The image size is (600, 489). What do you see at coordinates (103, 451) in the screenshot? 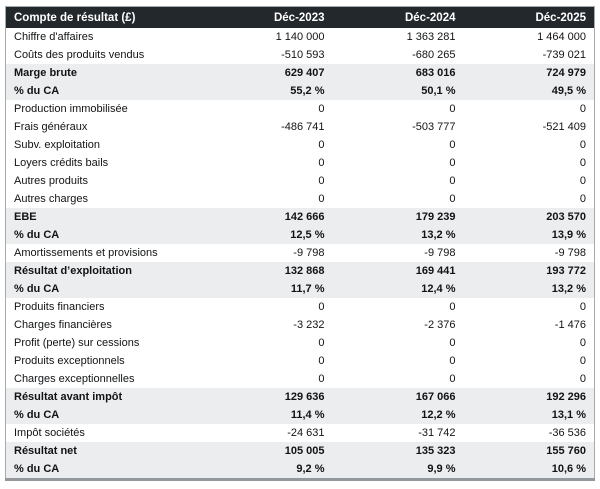
I see `row-label: Résultat net` at bounding box center [103, 451].